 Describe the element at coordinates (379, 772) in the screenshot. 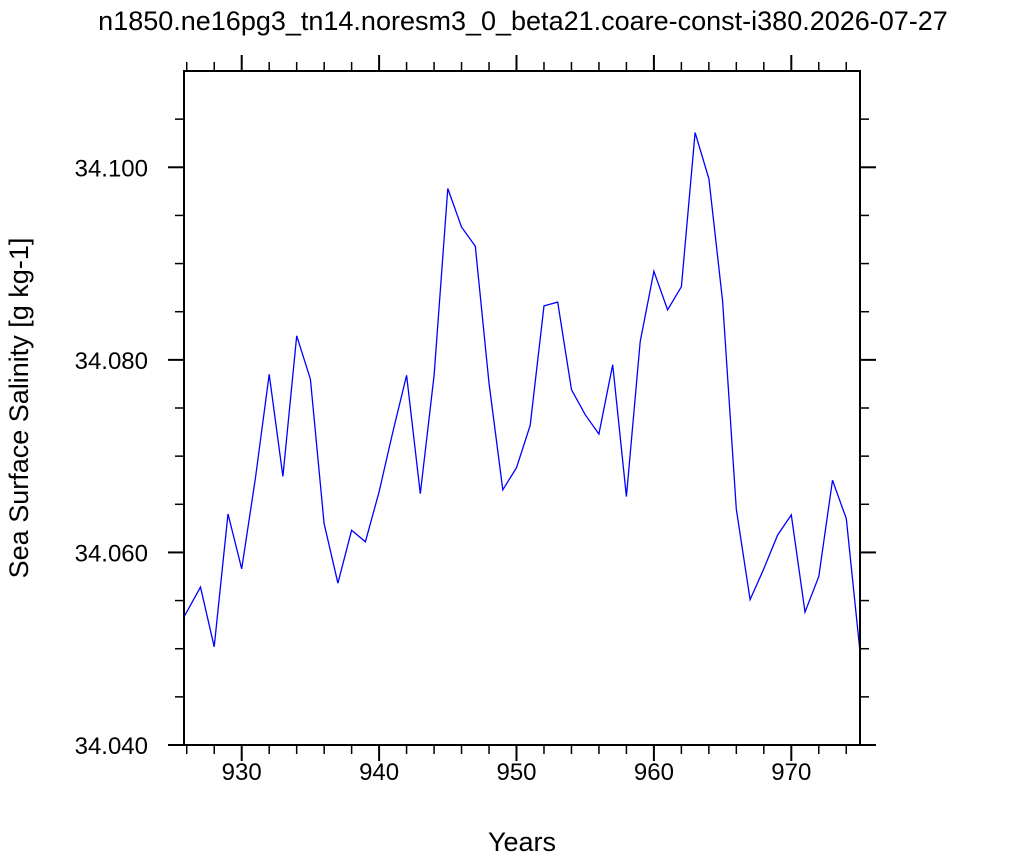

I see `x-tick-label: 940` at that location.